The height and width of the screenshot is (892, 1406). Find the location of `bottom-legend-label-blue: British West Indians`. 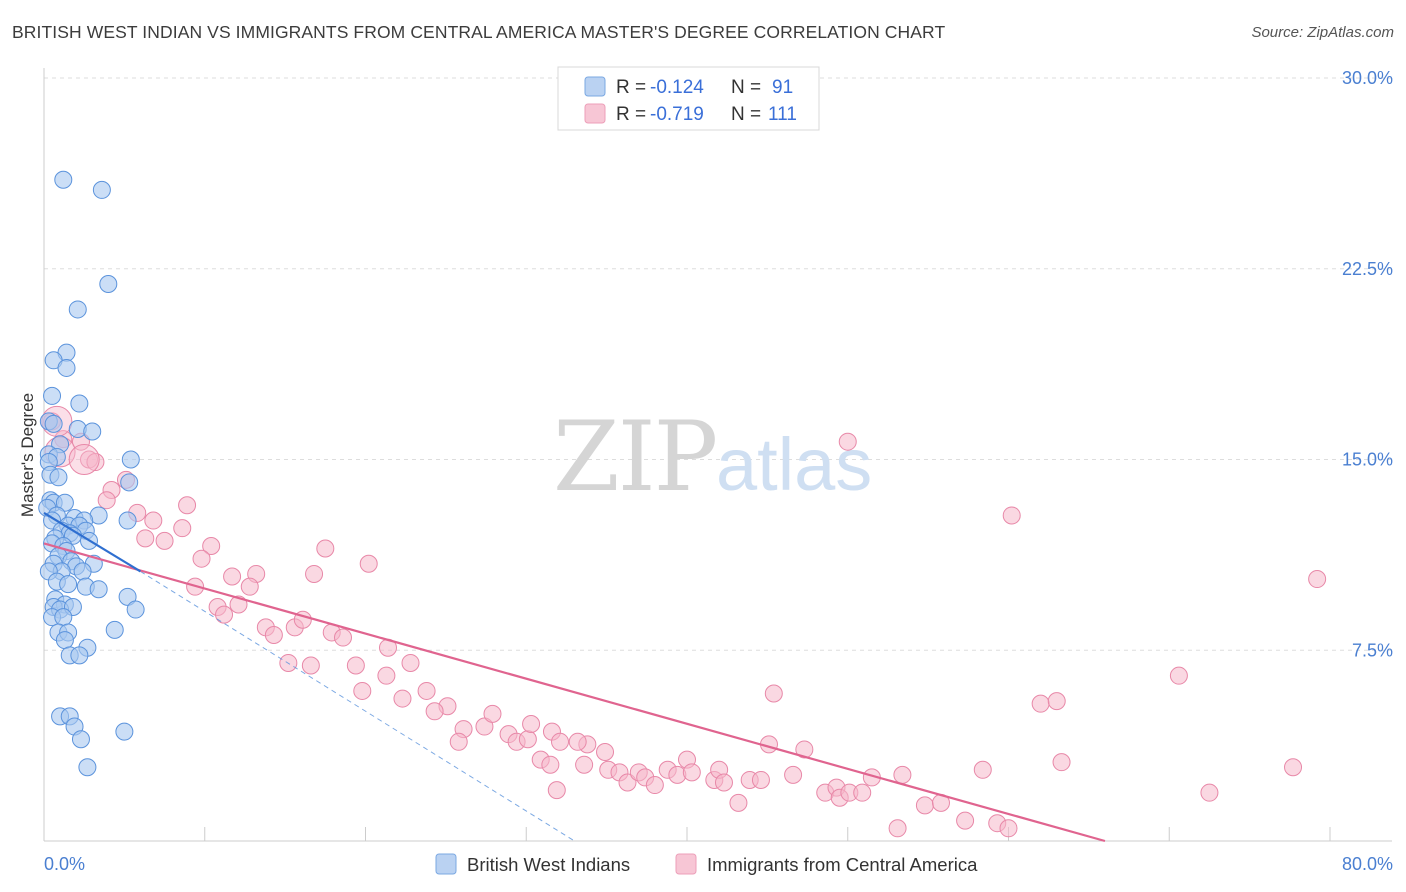

bottom-legend-label-blue: British West Indians is located at coordinates (548, 864).